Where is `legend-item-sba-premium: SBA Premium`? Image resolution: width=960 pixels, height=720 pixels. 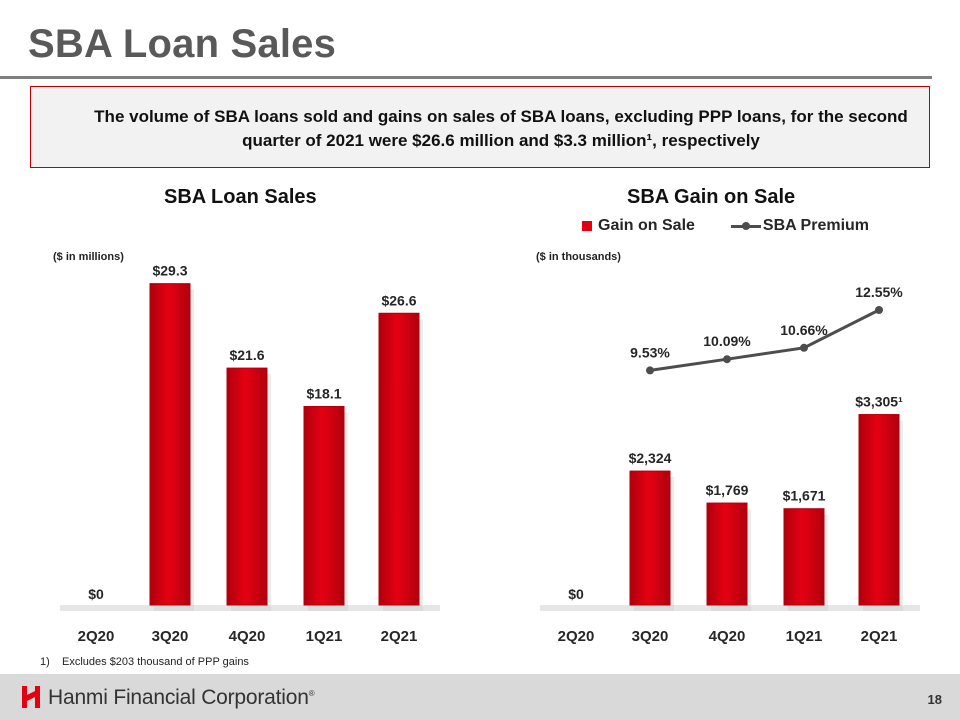
legend-item-sba-premium: SBA Premium is located at coordinates (800, 226).